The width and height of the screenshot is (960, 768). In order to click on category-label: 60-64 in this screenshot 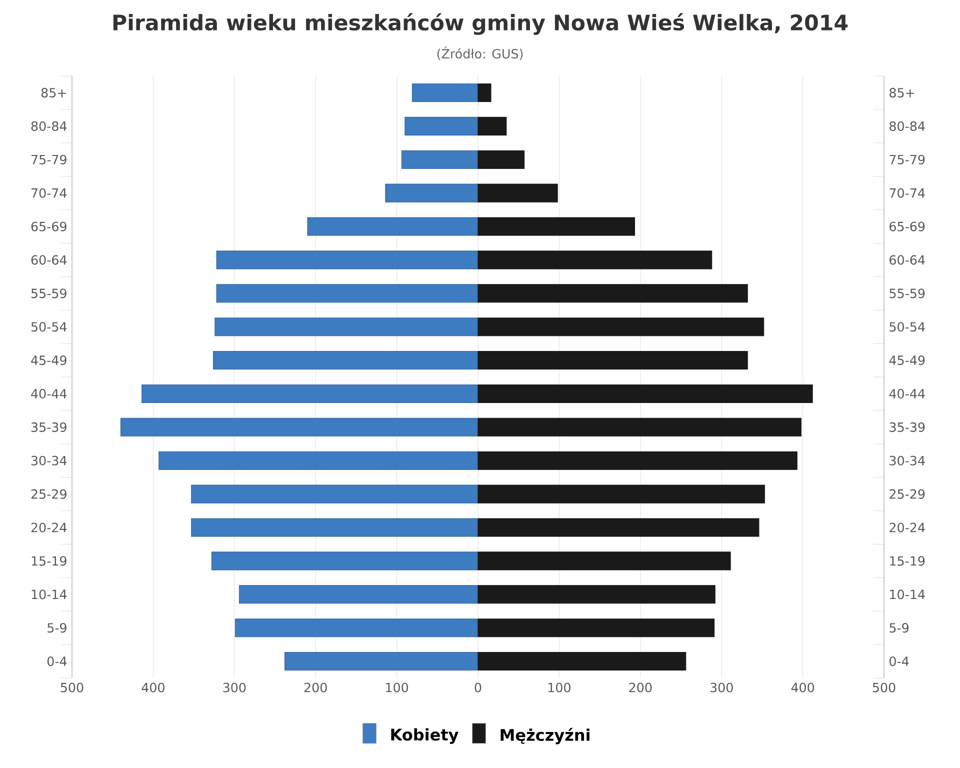, I will do `click(49, 260)`.